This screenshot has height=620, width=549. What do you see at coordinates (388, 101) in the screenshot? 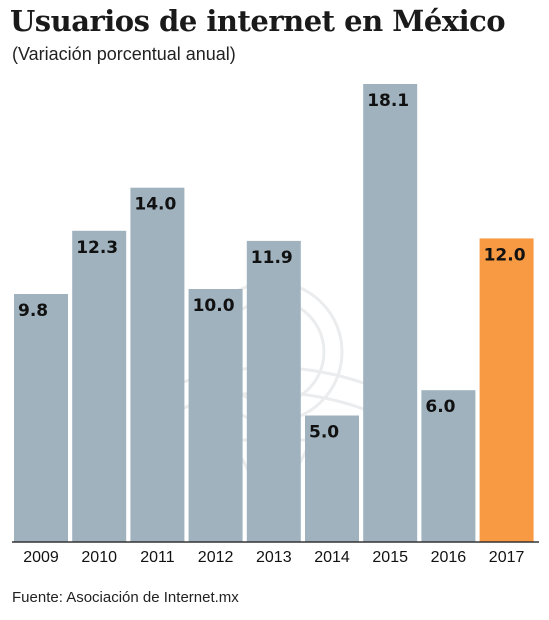
I see `data-label-2015: 18.1` at bounding box center [388, 101].